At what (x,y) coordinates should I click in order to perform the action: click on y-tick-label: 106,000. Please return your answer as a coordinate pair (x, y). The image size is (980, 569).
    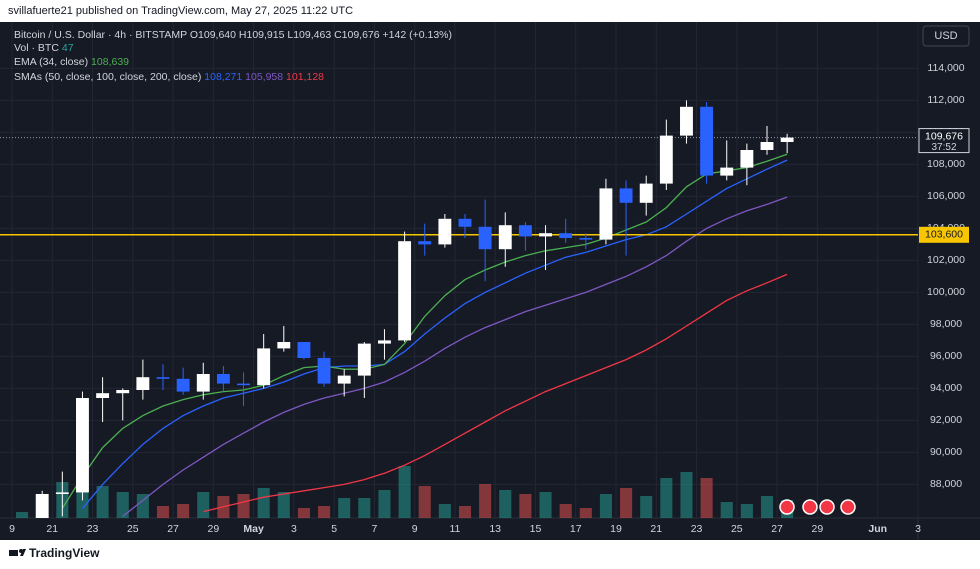
    Looking at the image, I should click on (946, 196).